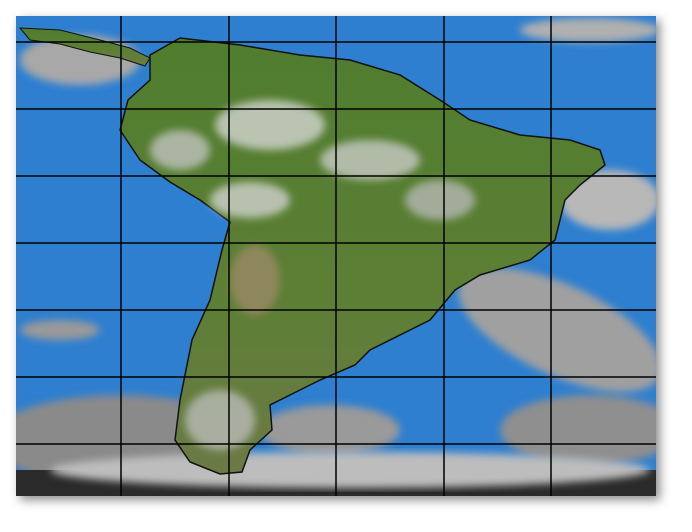 The image size is (692, 532). What do you see at coordinates (255, 280) in the screenshot?
I see `andes` at bounding box center [255, 280].